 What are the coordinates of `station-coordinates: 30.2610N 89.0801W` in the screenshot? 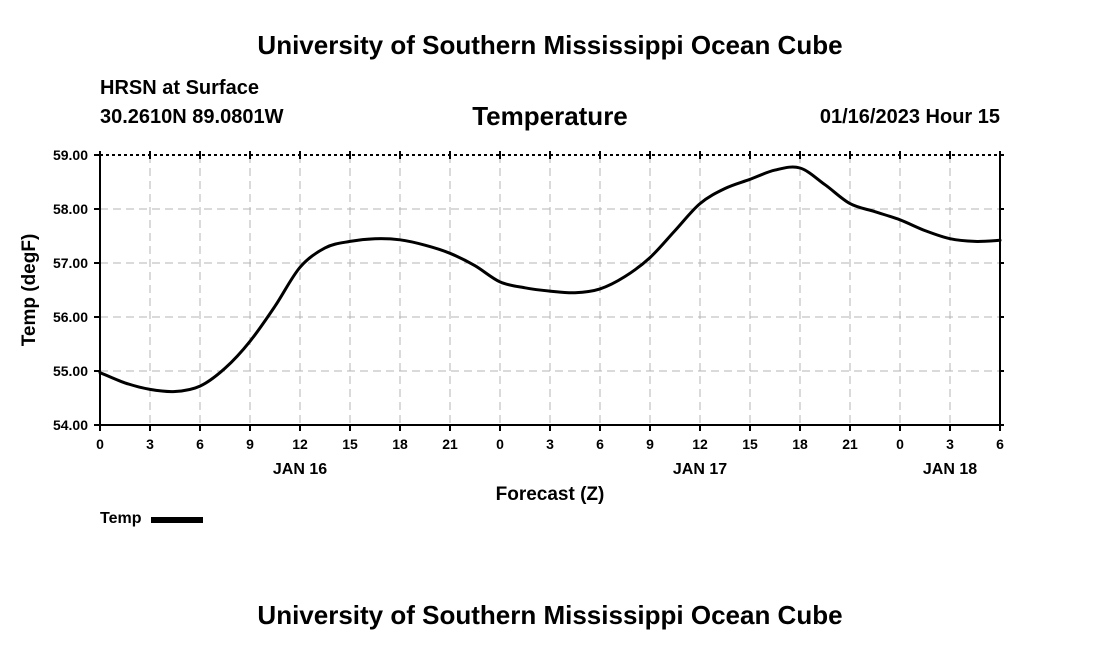 It's located at (192, 117).